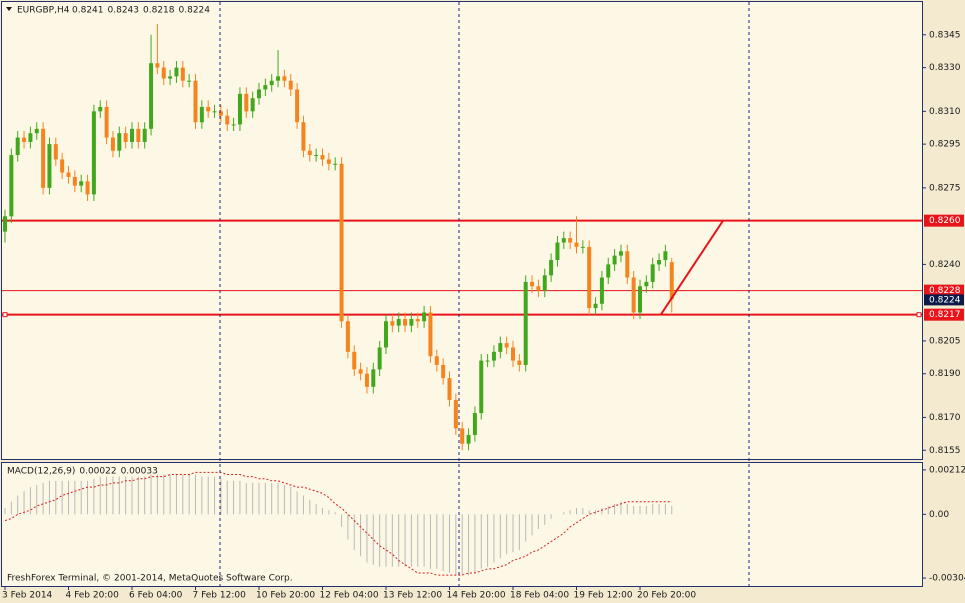 The width and height of the screenshot is (965, 603). What do you see at coordinates (945, 300) in the screenshot?
I see `bid-label: 0.8224` at bounding box center [945, 300].